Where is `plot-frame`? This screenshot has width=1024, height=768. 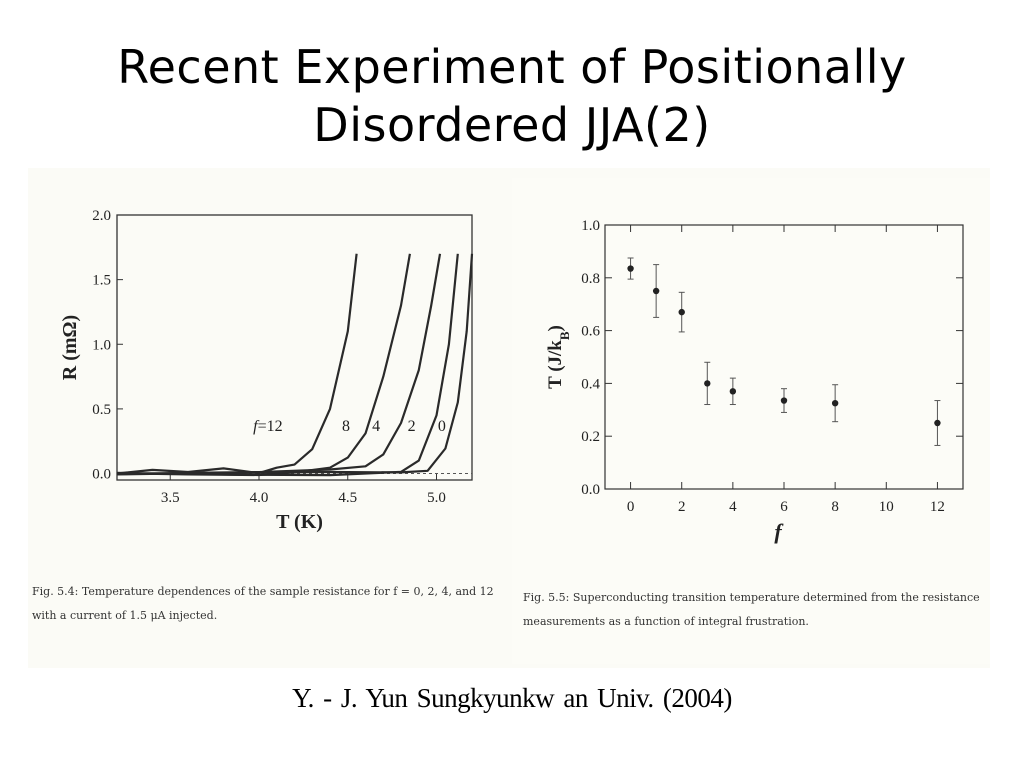
plot-frame is located at coordinates (294, 347).